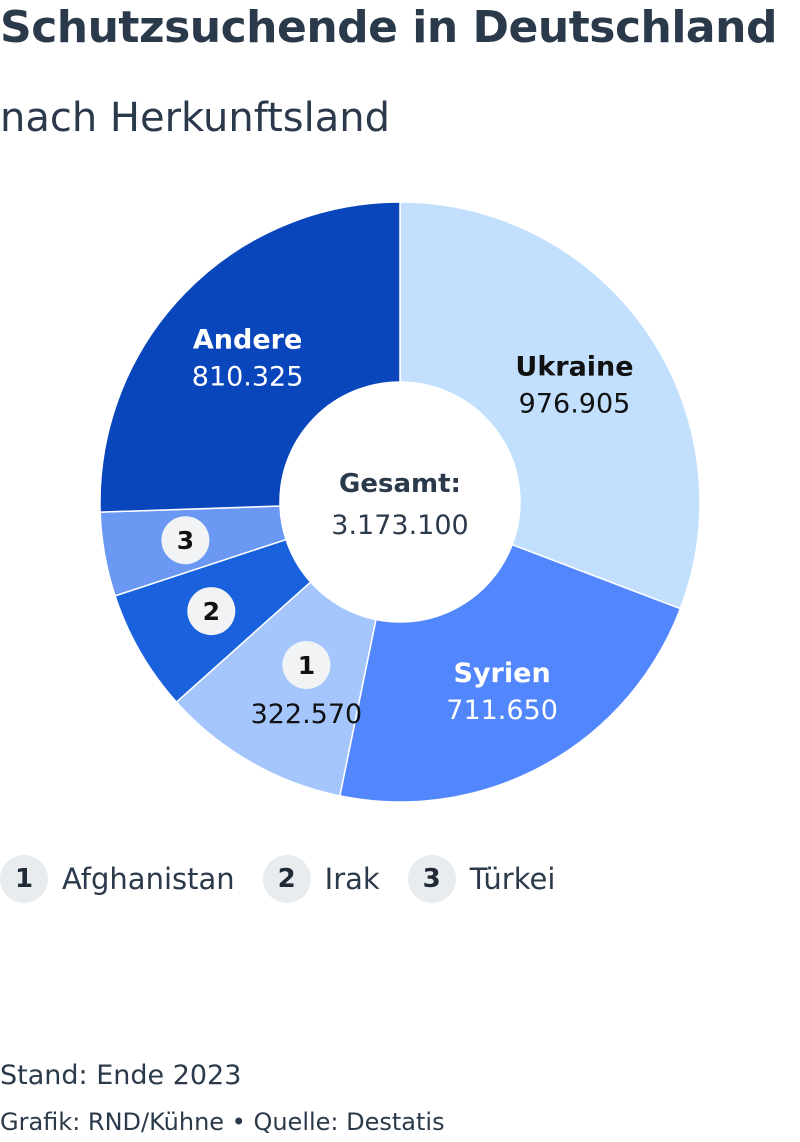 This screenshot has height=1142, width=800. What do you see at coordinates (321, 879) in the screenshot?
I see `legend-item-irak: 2 Irak` at bounding box center [321, 879].